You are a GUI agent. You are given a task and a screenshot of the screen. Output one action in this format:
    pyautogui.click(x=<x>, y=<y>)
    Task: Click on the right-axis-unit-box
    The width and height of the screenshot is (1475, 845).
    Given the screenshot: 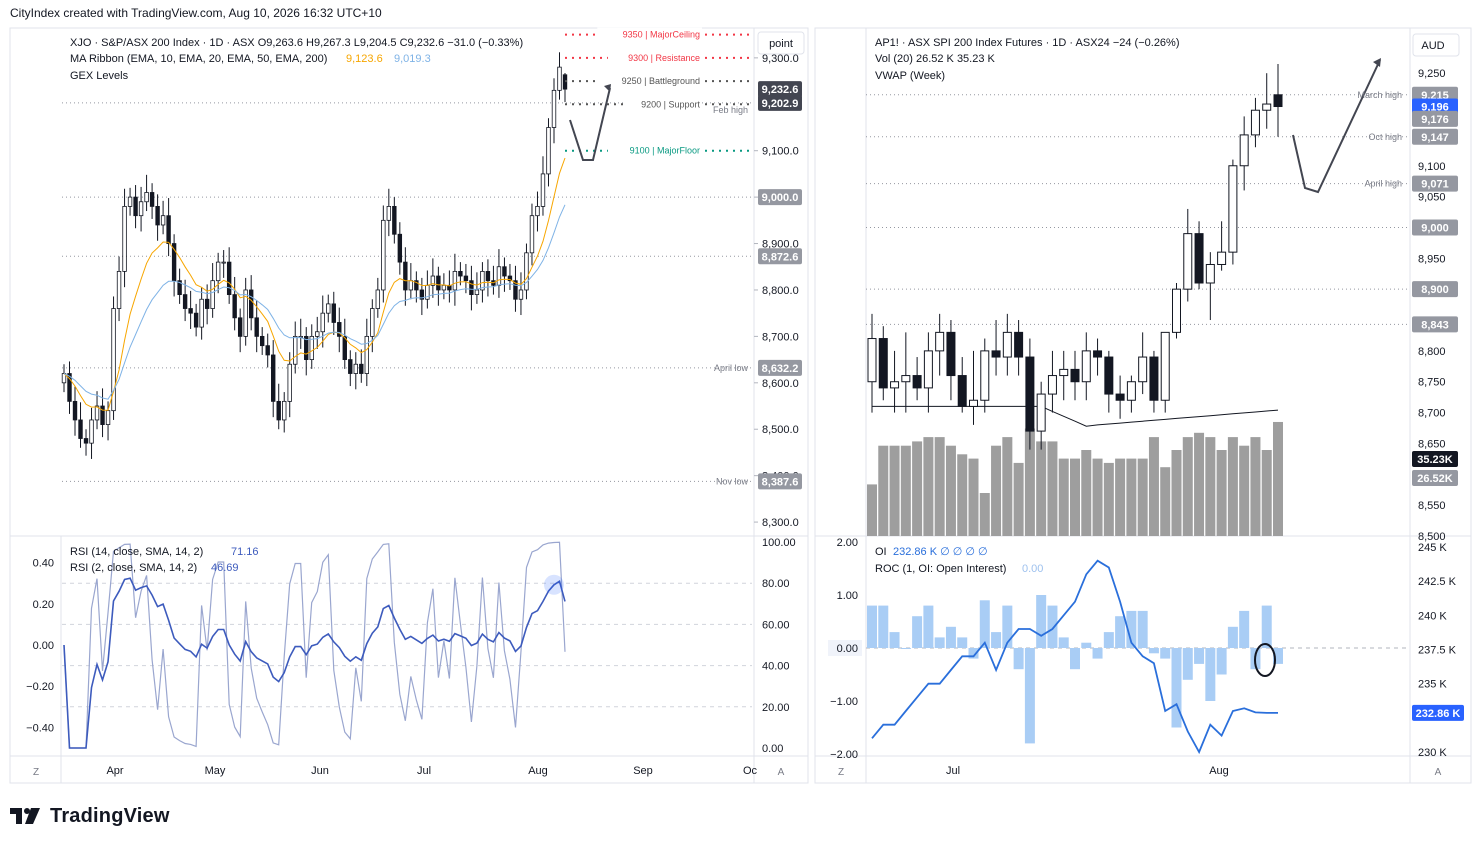 What is the action you would take?
    pyautogui.click(x=1436, y=45)
    